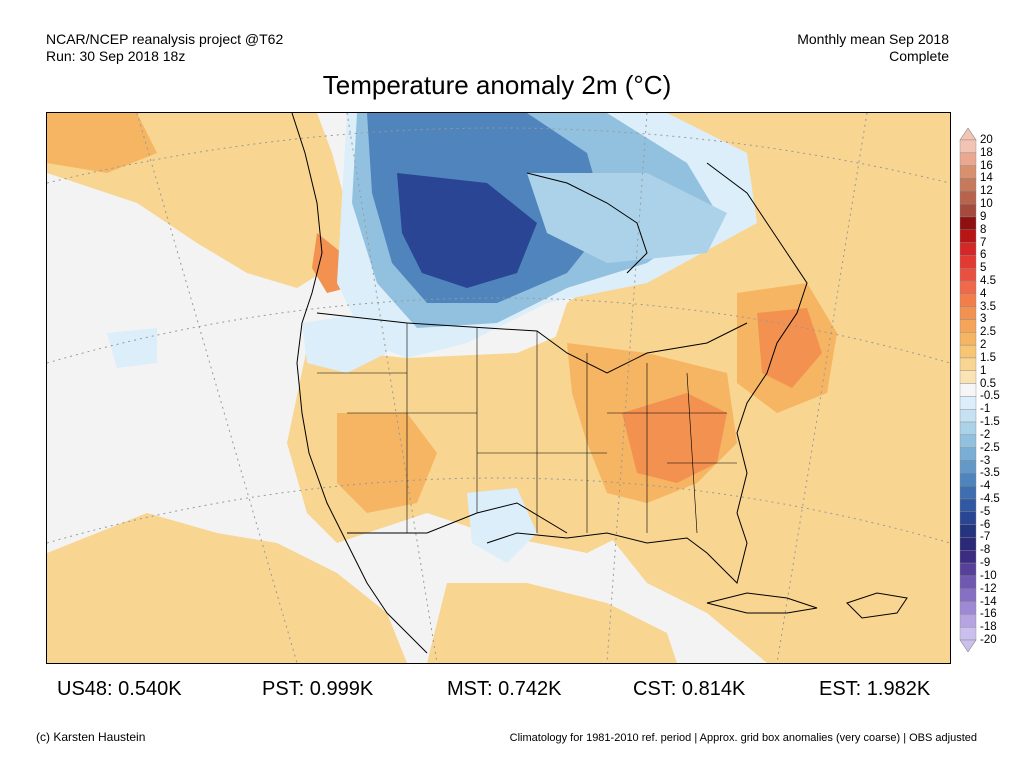 The height and width of the screenshot is (768, 1024). I want to click on colorbar-tick-label: -8, so click(985, 550).